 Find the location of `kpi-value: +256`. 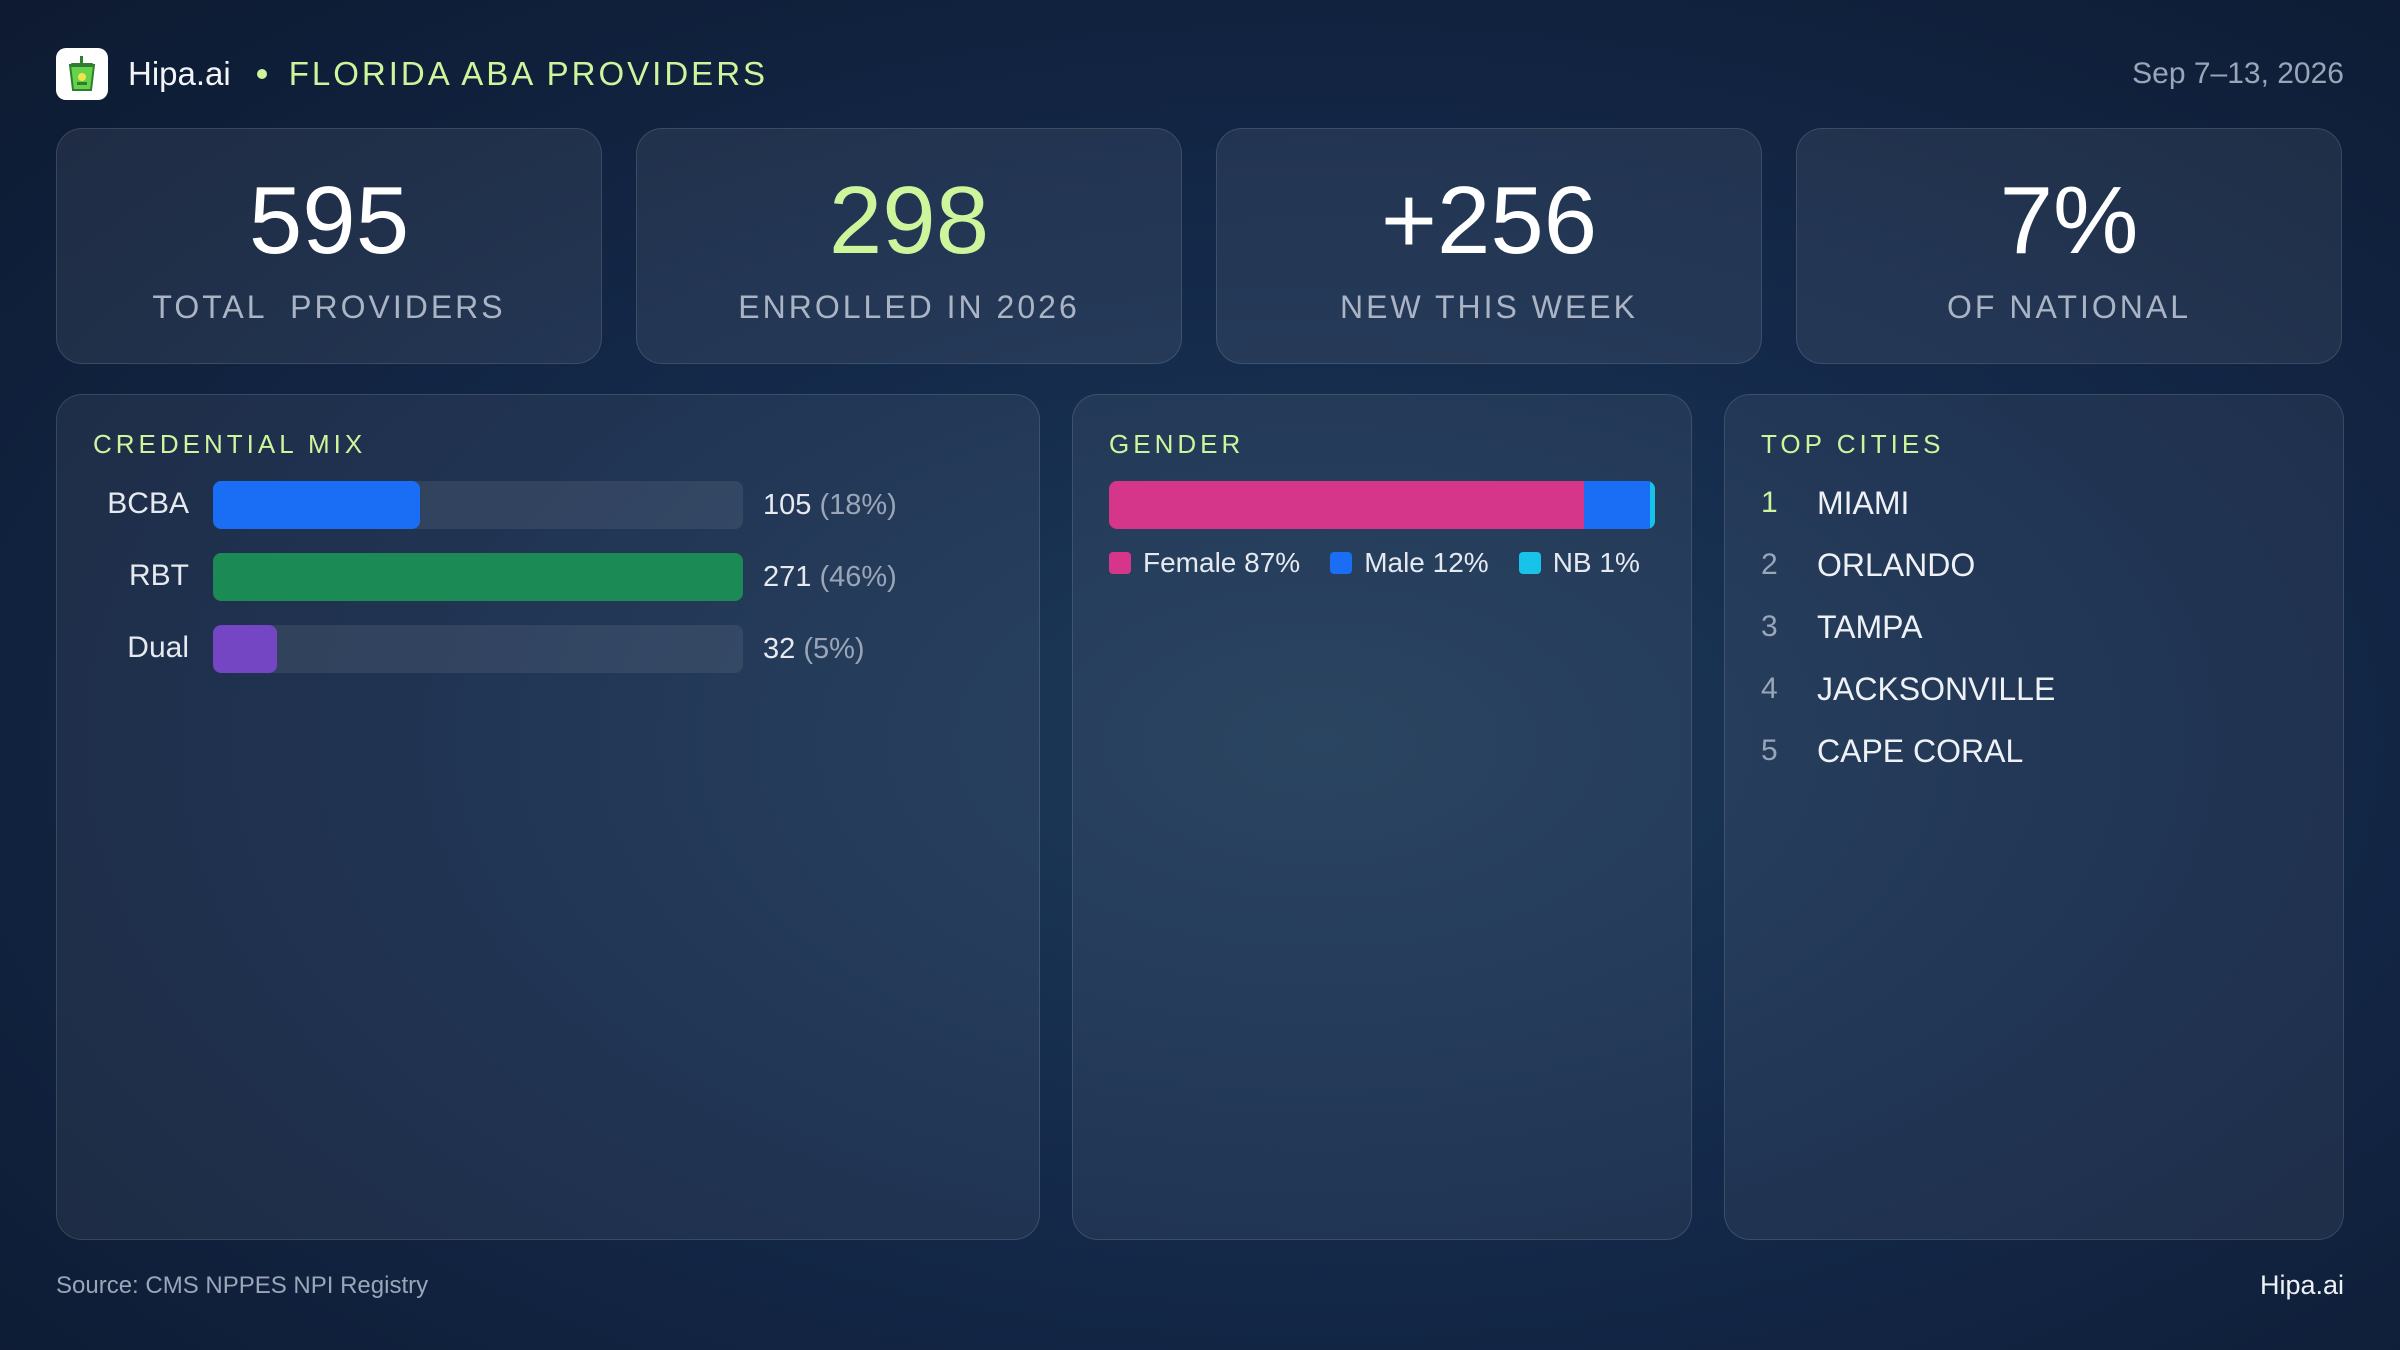

kpi-value: +256 is located at coordinates (1489, 220).